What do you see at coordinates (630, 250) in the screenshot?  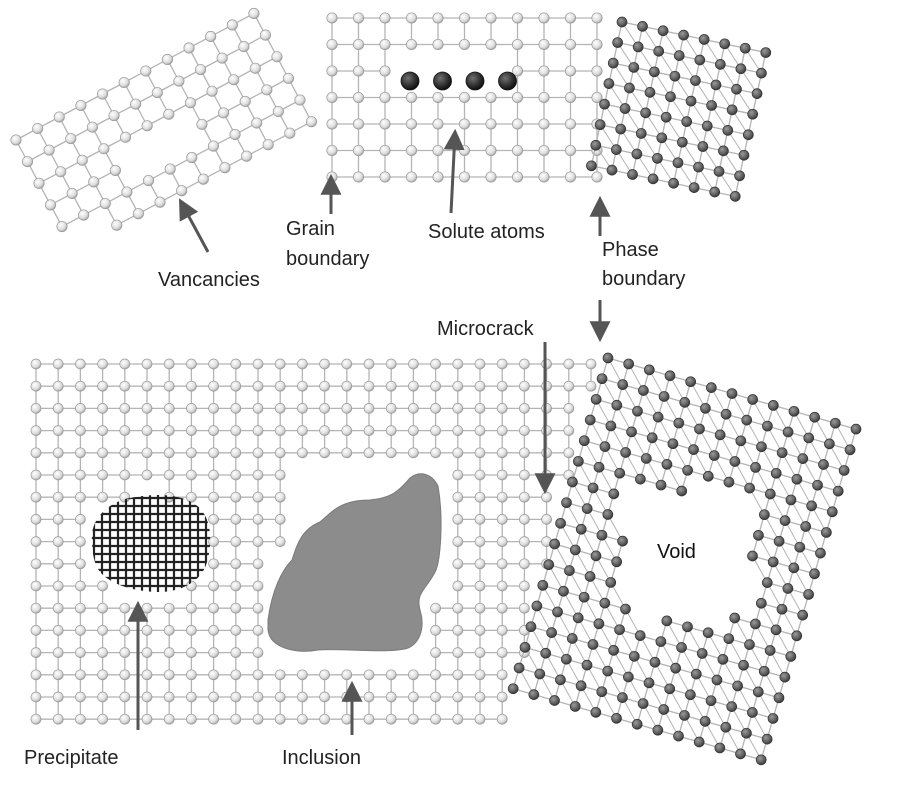 I see `phase-boundary-label-line1: Phase` at bounding box center [630, 250].